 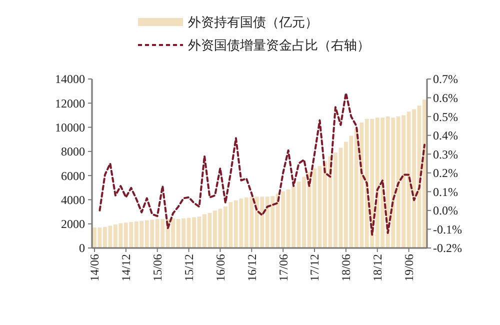 I want to click on y2-tick-label: 0.0%, so click(x=445, y=211).